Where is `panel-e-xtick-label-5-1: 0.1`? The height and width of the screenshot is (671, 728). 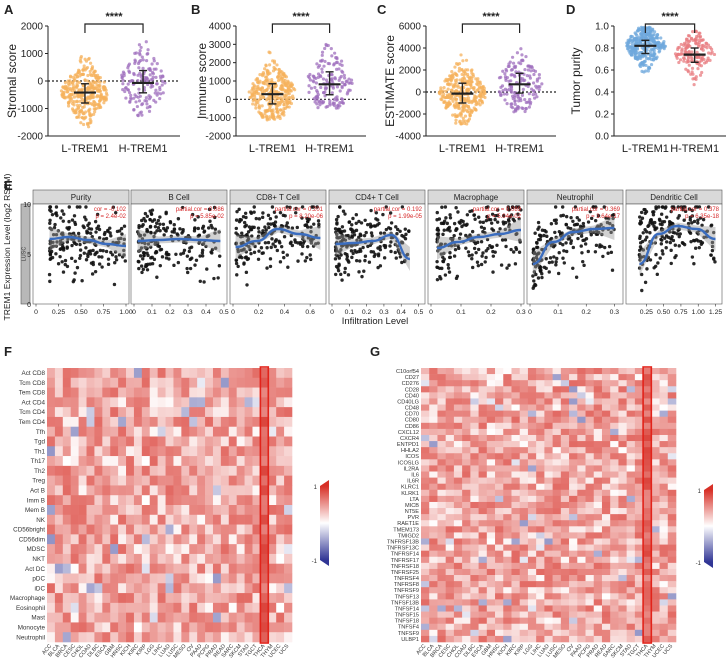
panel-e-xtick-label-5-1: 0.1 is located at coordinates (558, 312).